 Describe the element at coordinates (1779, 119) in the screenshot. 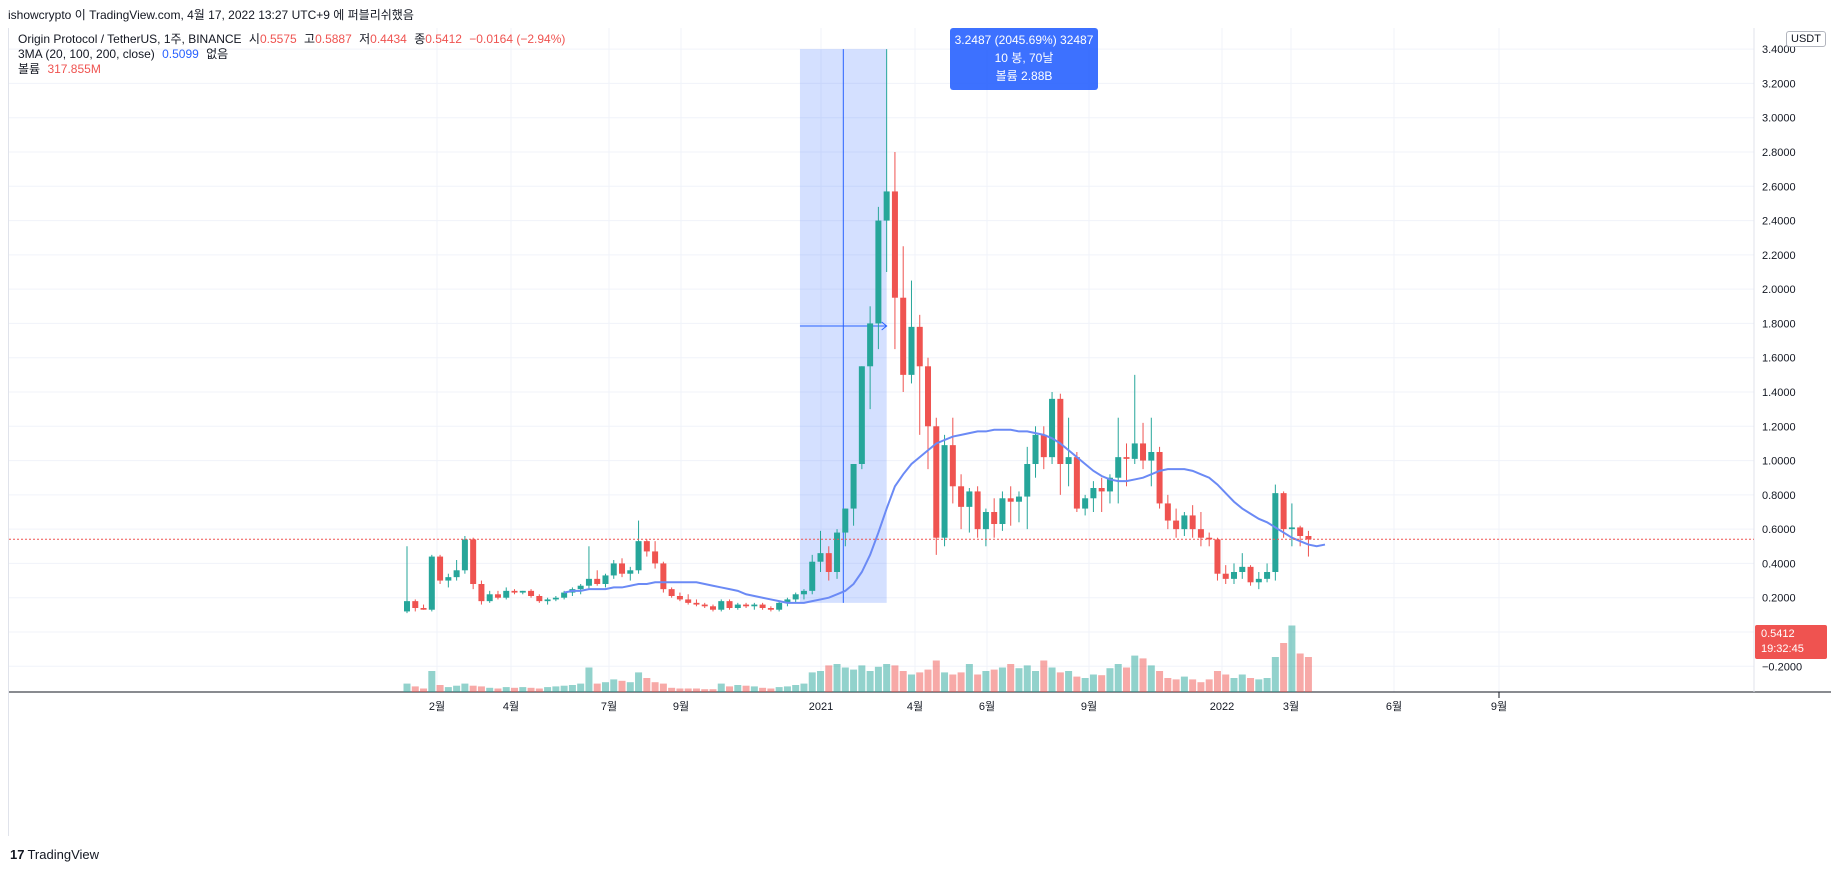

I see `price-tick-label: 3.0000` at that location.